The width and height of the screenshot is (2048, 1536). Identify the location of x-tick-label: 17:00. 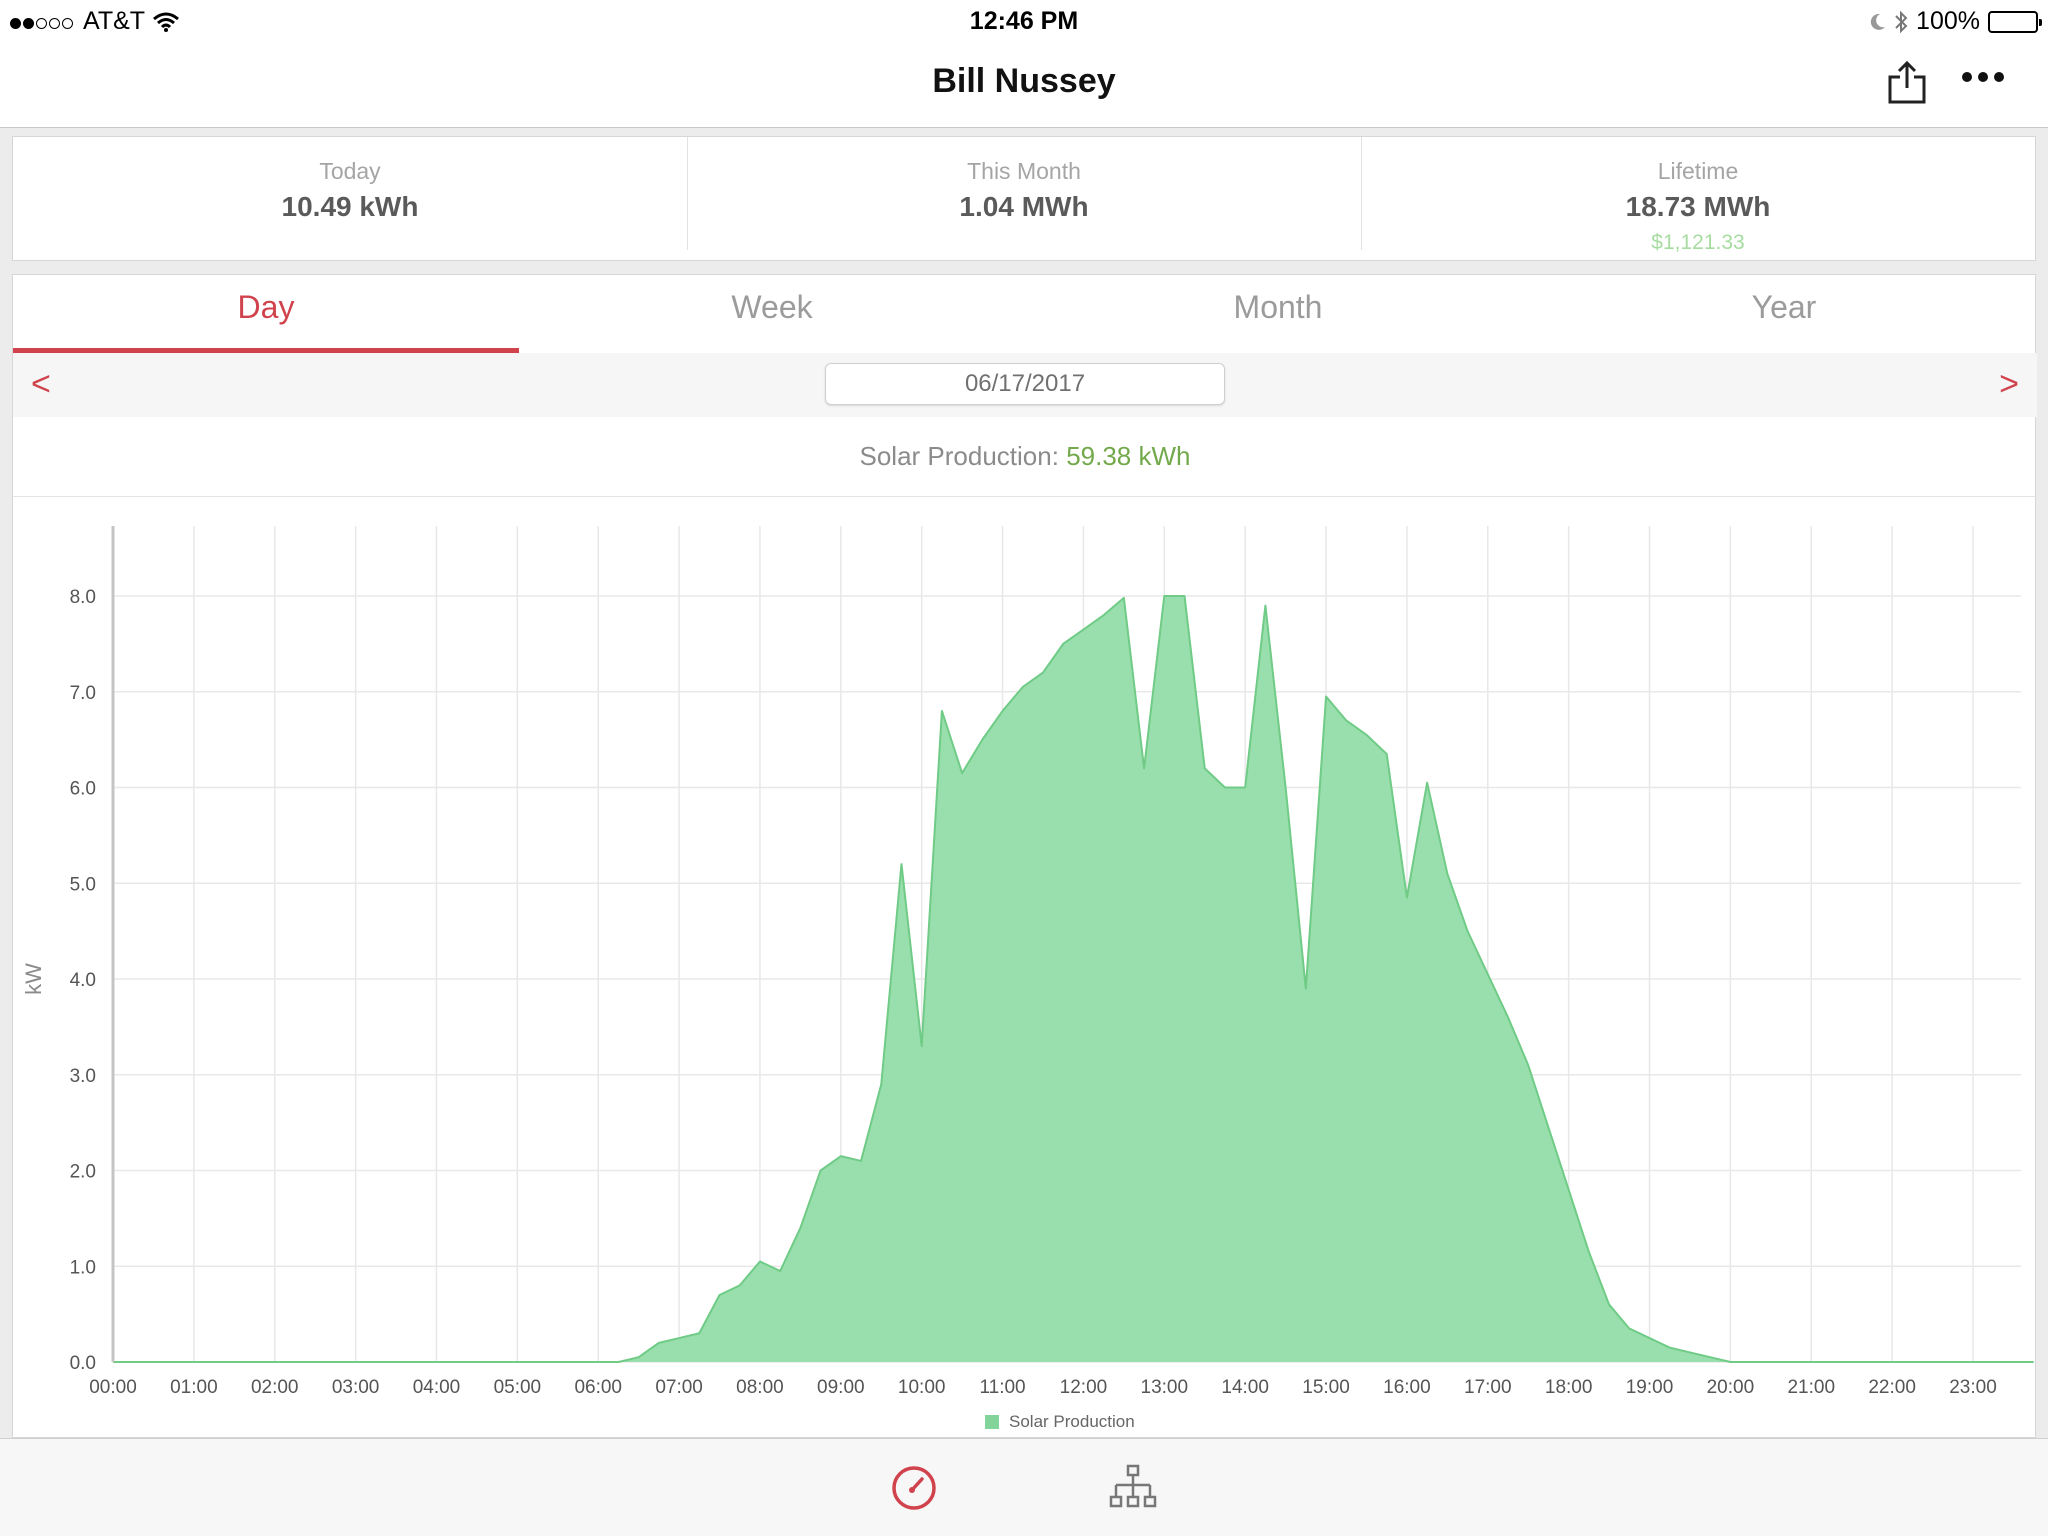
(1488, 1387).